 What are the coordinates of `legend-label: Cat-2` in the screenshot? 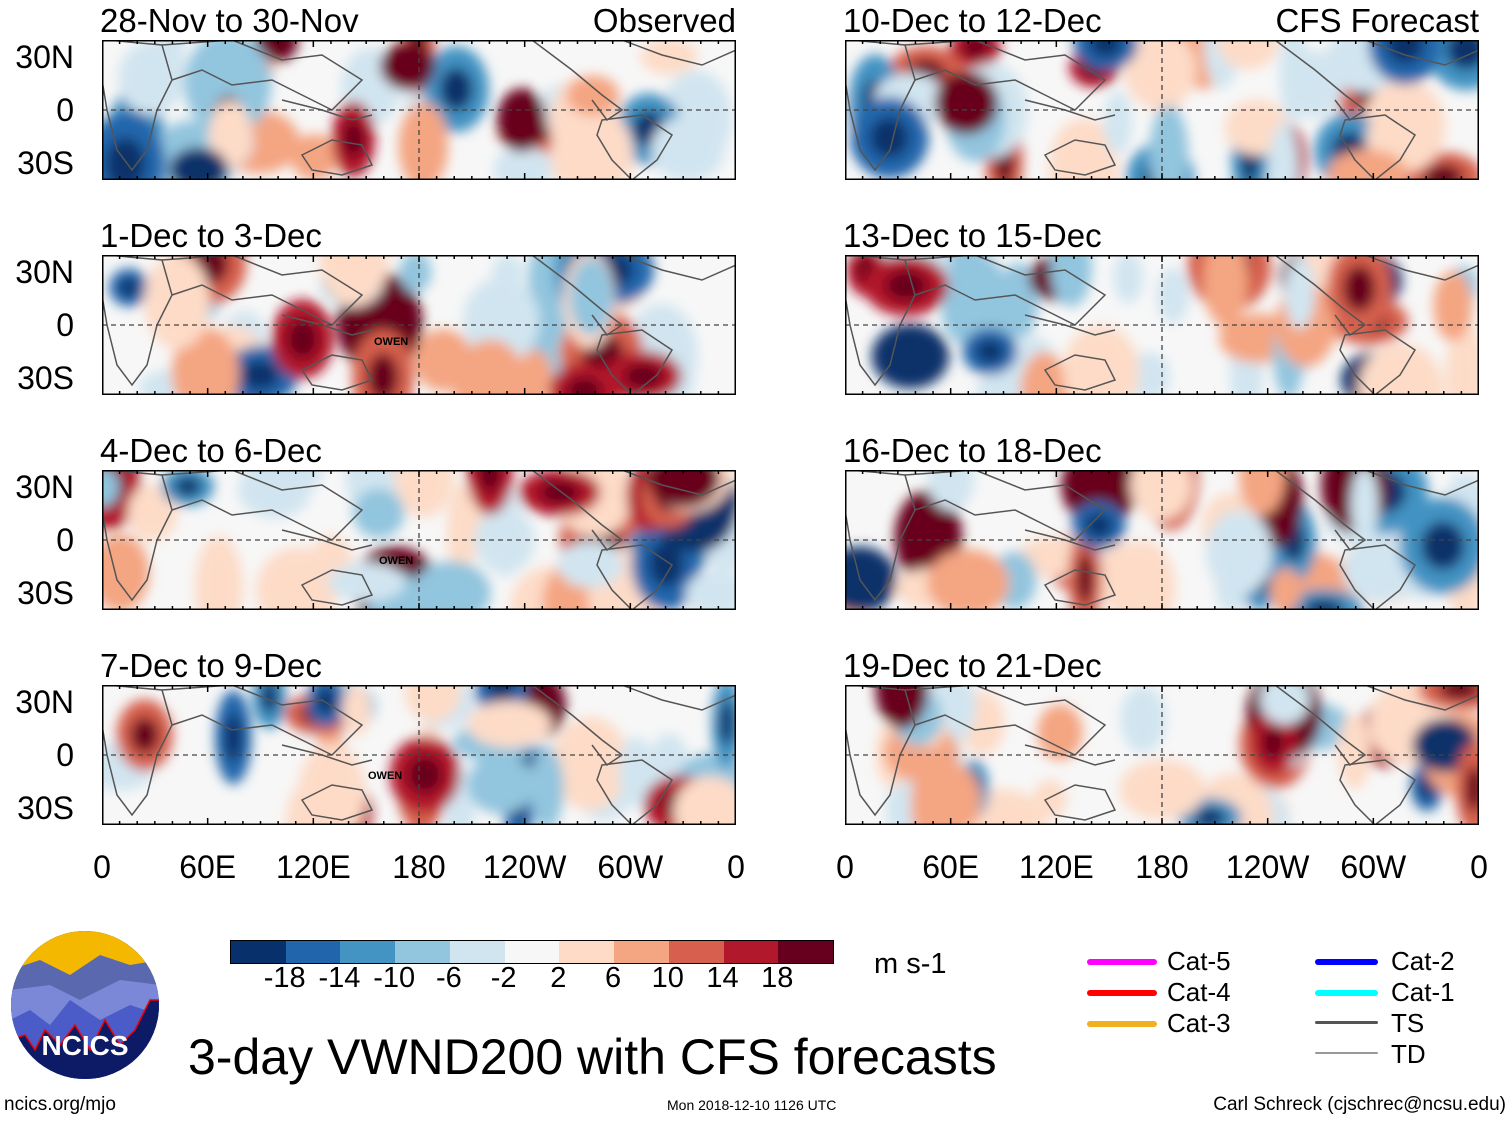 It's located at (1423, 961).